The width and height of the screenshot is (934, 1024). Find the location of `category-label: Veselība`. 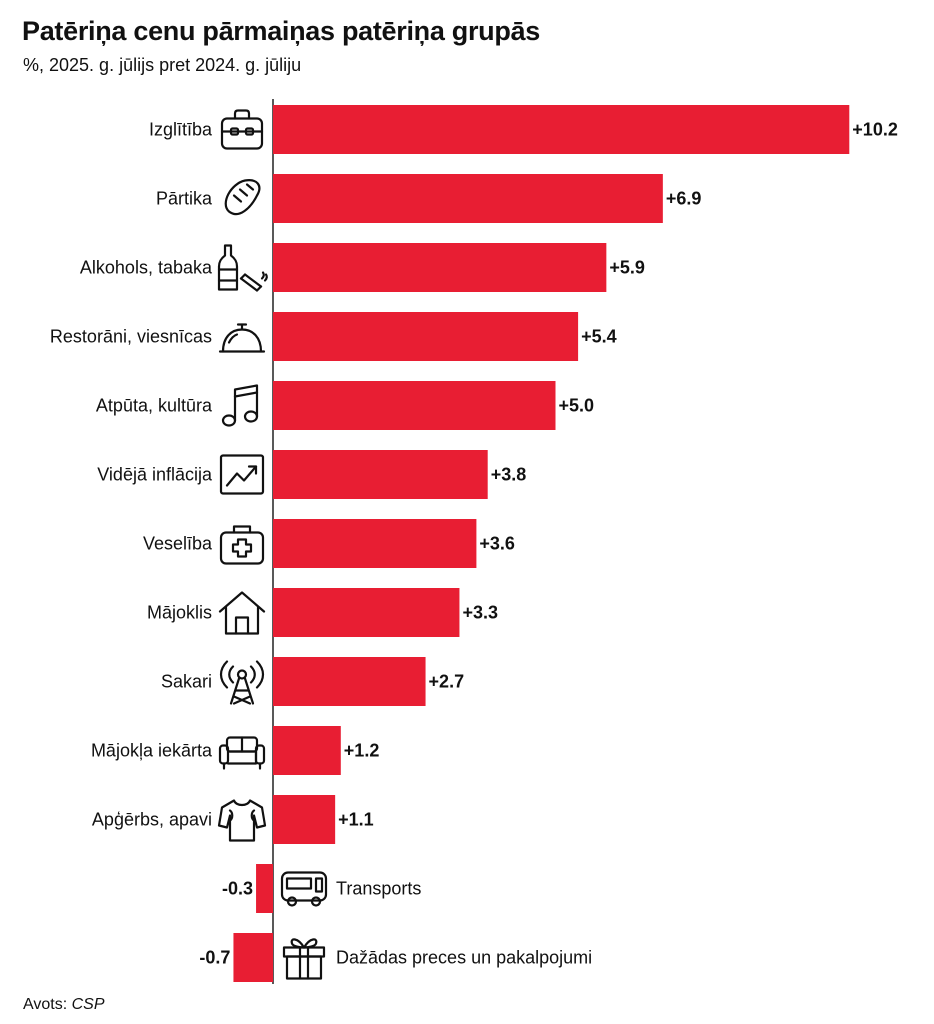

category-label: Veselība is located at coordinates (178, 544).